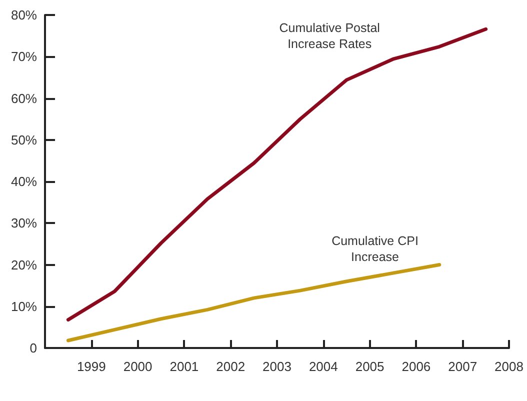  What do you see at coordinates (24, 264) in the screenshot?
I see `y-tick-label: 20%` at bounding box center [24, 264].